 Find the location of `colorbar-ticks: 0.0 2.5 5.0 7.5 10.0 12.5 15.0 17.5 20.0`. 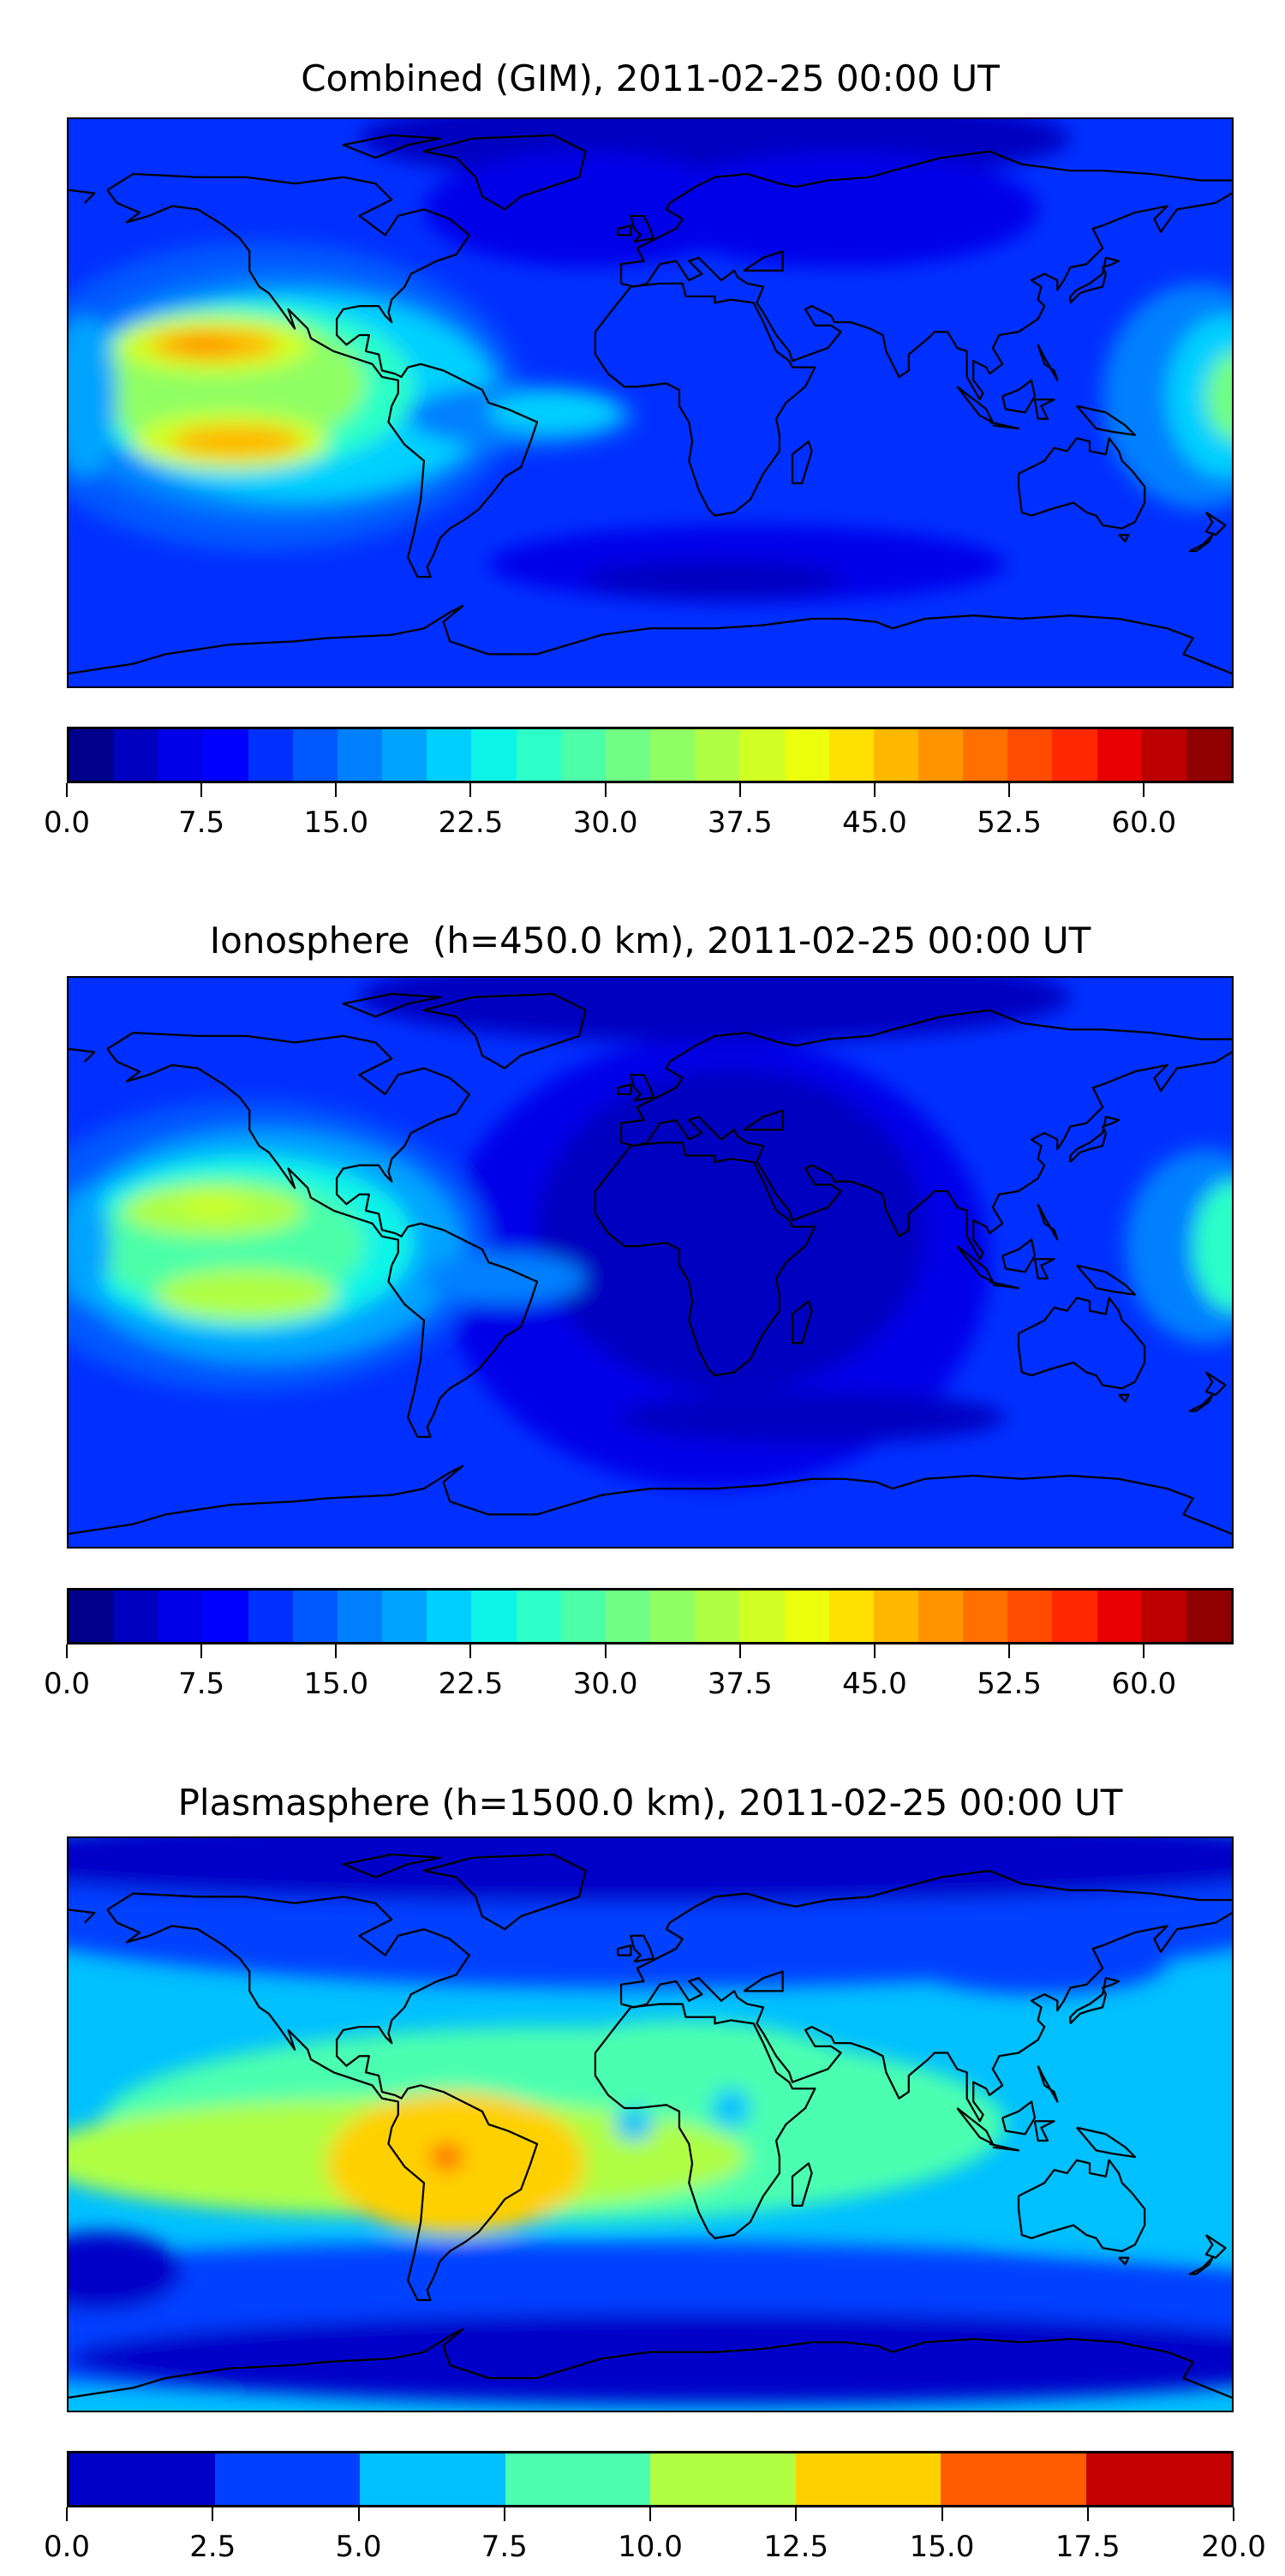

colorbar-ticks: 0.0 2.5 5.0 7.5 10.0 12.5 15.0 17.5 20.0 is located at coordinates (655, 2541).